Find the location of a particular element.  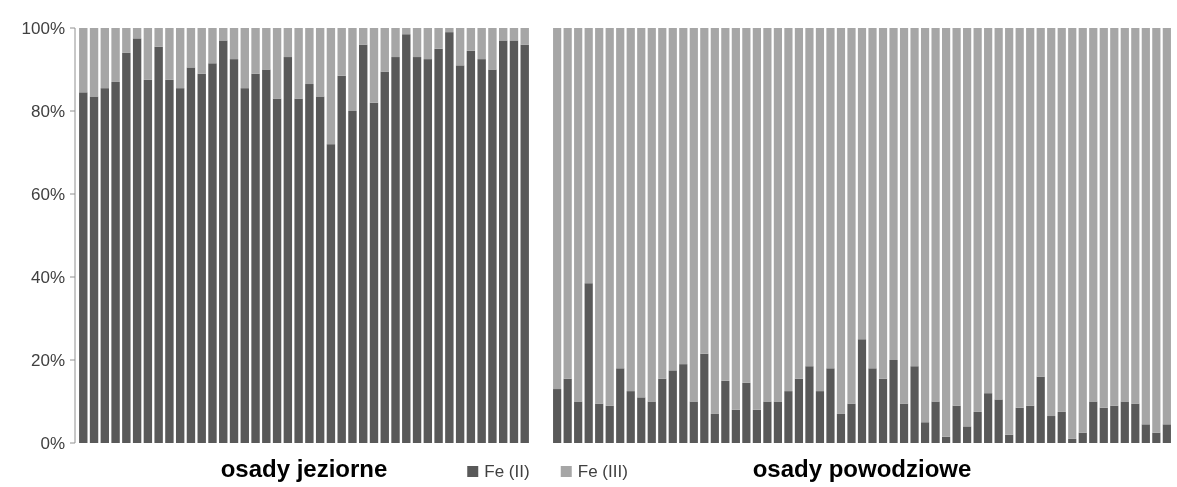

x-axis-title: osady powodziowe is located at coordinates (862, 468).